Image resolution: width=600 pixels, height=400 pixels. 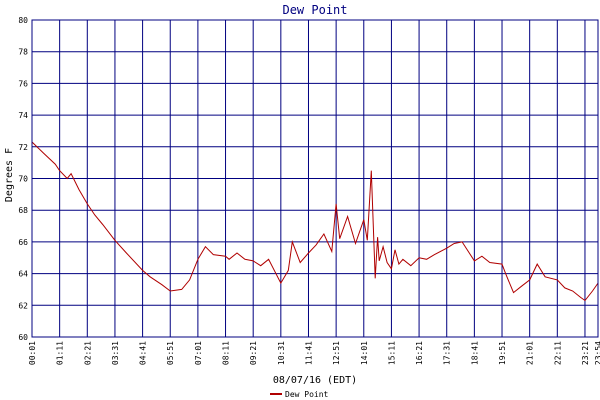 What do you see at coordinates (23, 52) in the screenshot?
I see `y-tick-label-78: 78` at bounding box center [23, 52].